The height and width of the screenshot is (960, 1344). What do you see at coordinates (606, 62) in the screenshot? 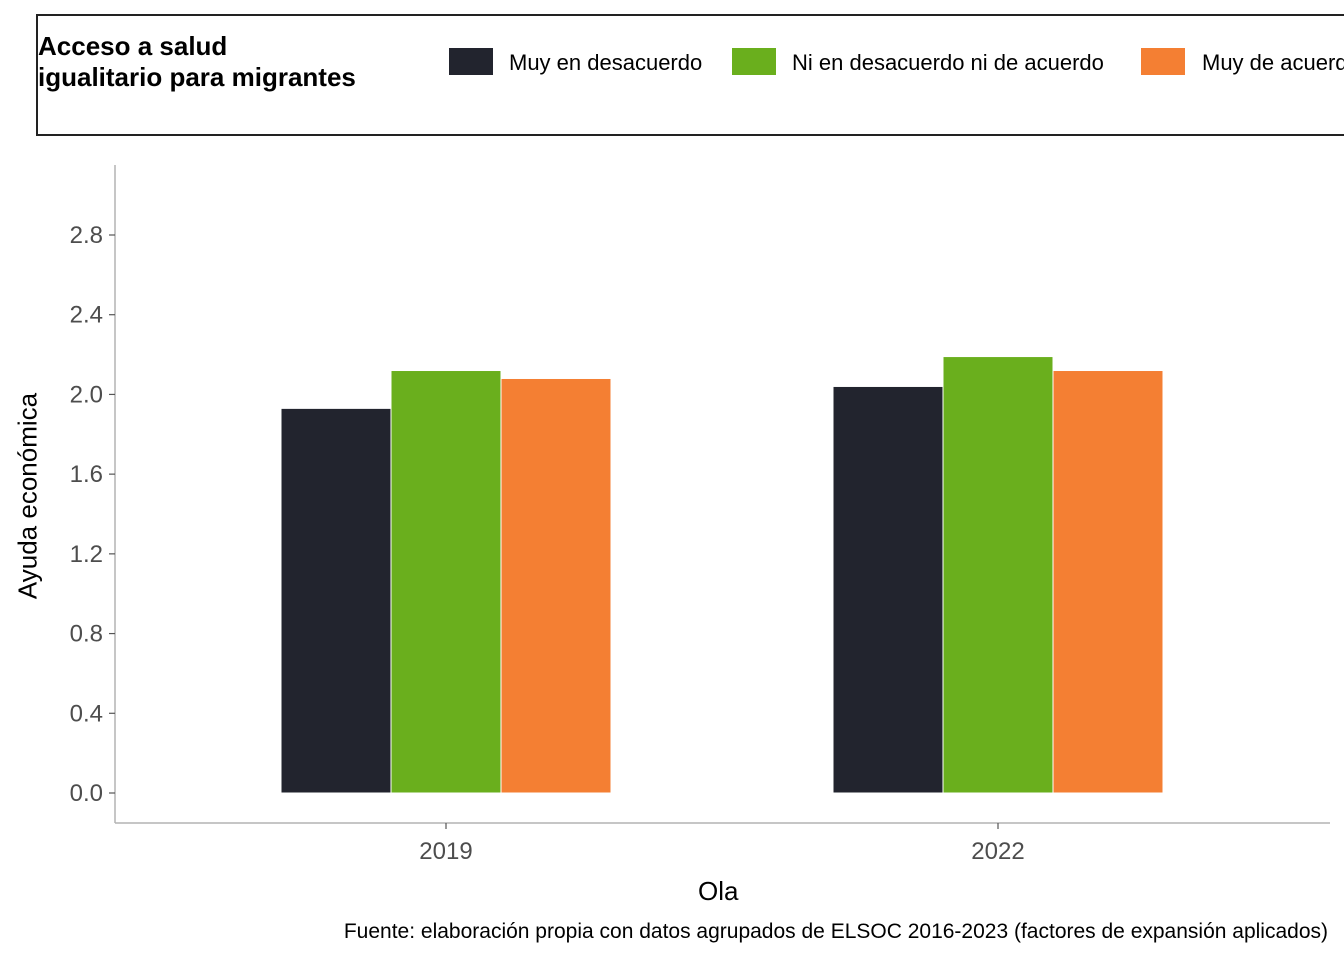
I see `legend-label-muy-en-desacuerdo: Muy en desacuerdo` at bounding box center [606, 62].